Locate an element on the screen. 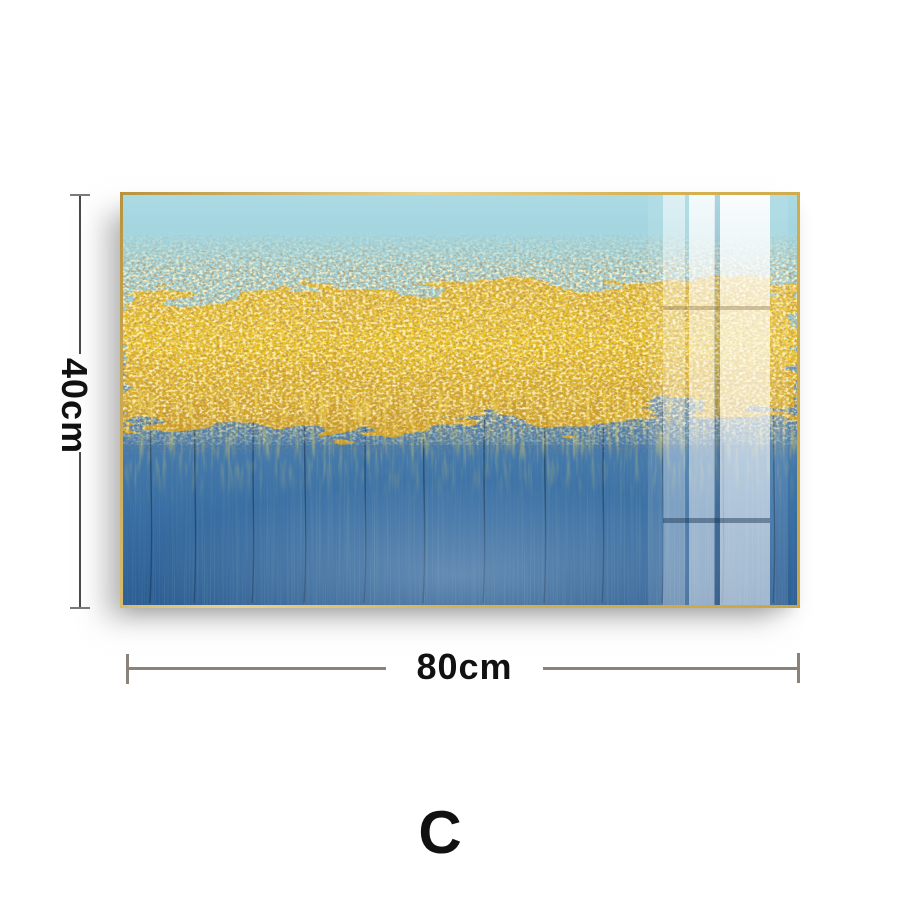 This screenshot has width=900, height=900. width-dimension-right-tick is located at coordinates (798, 668).